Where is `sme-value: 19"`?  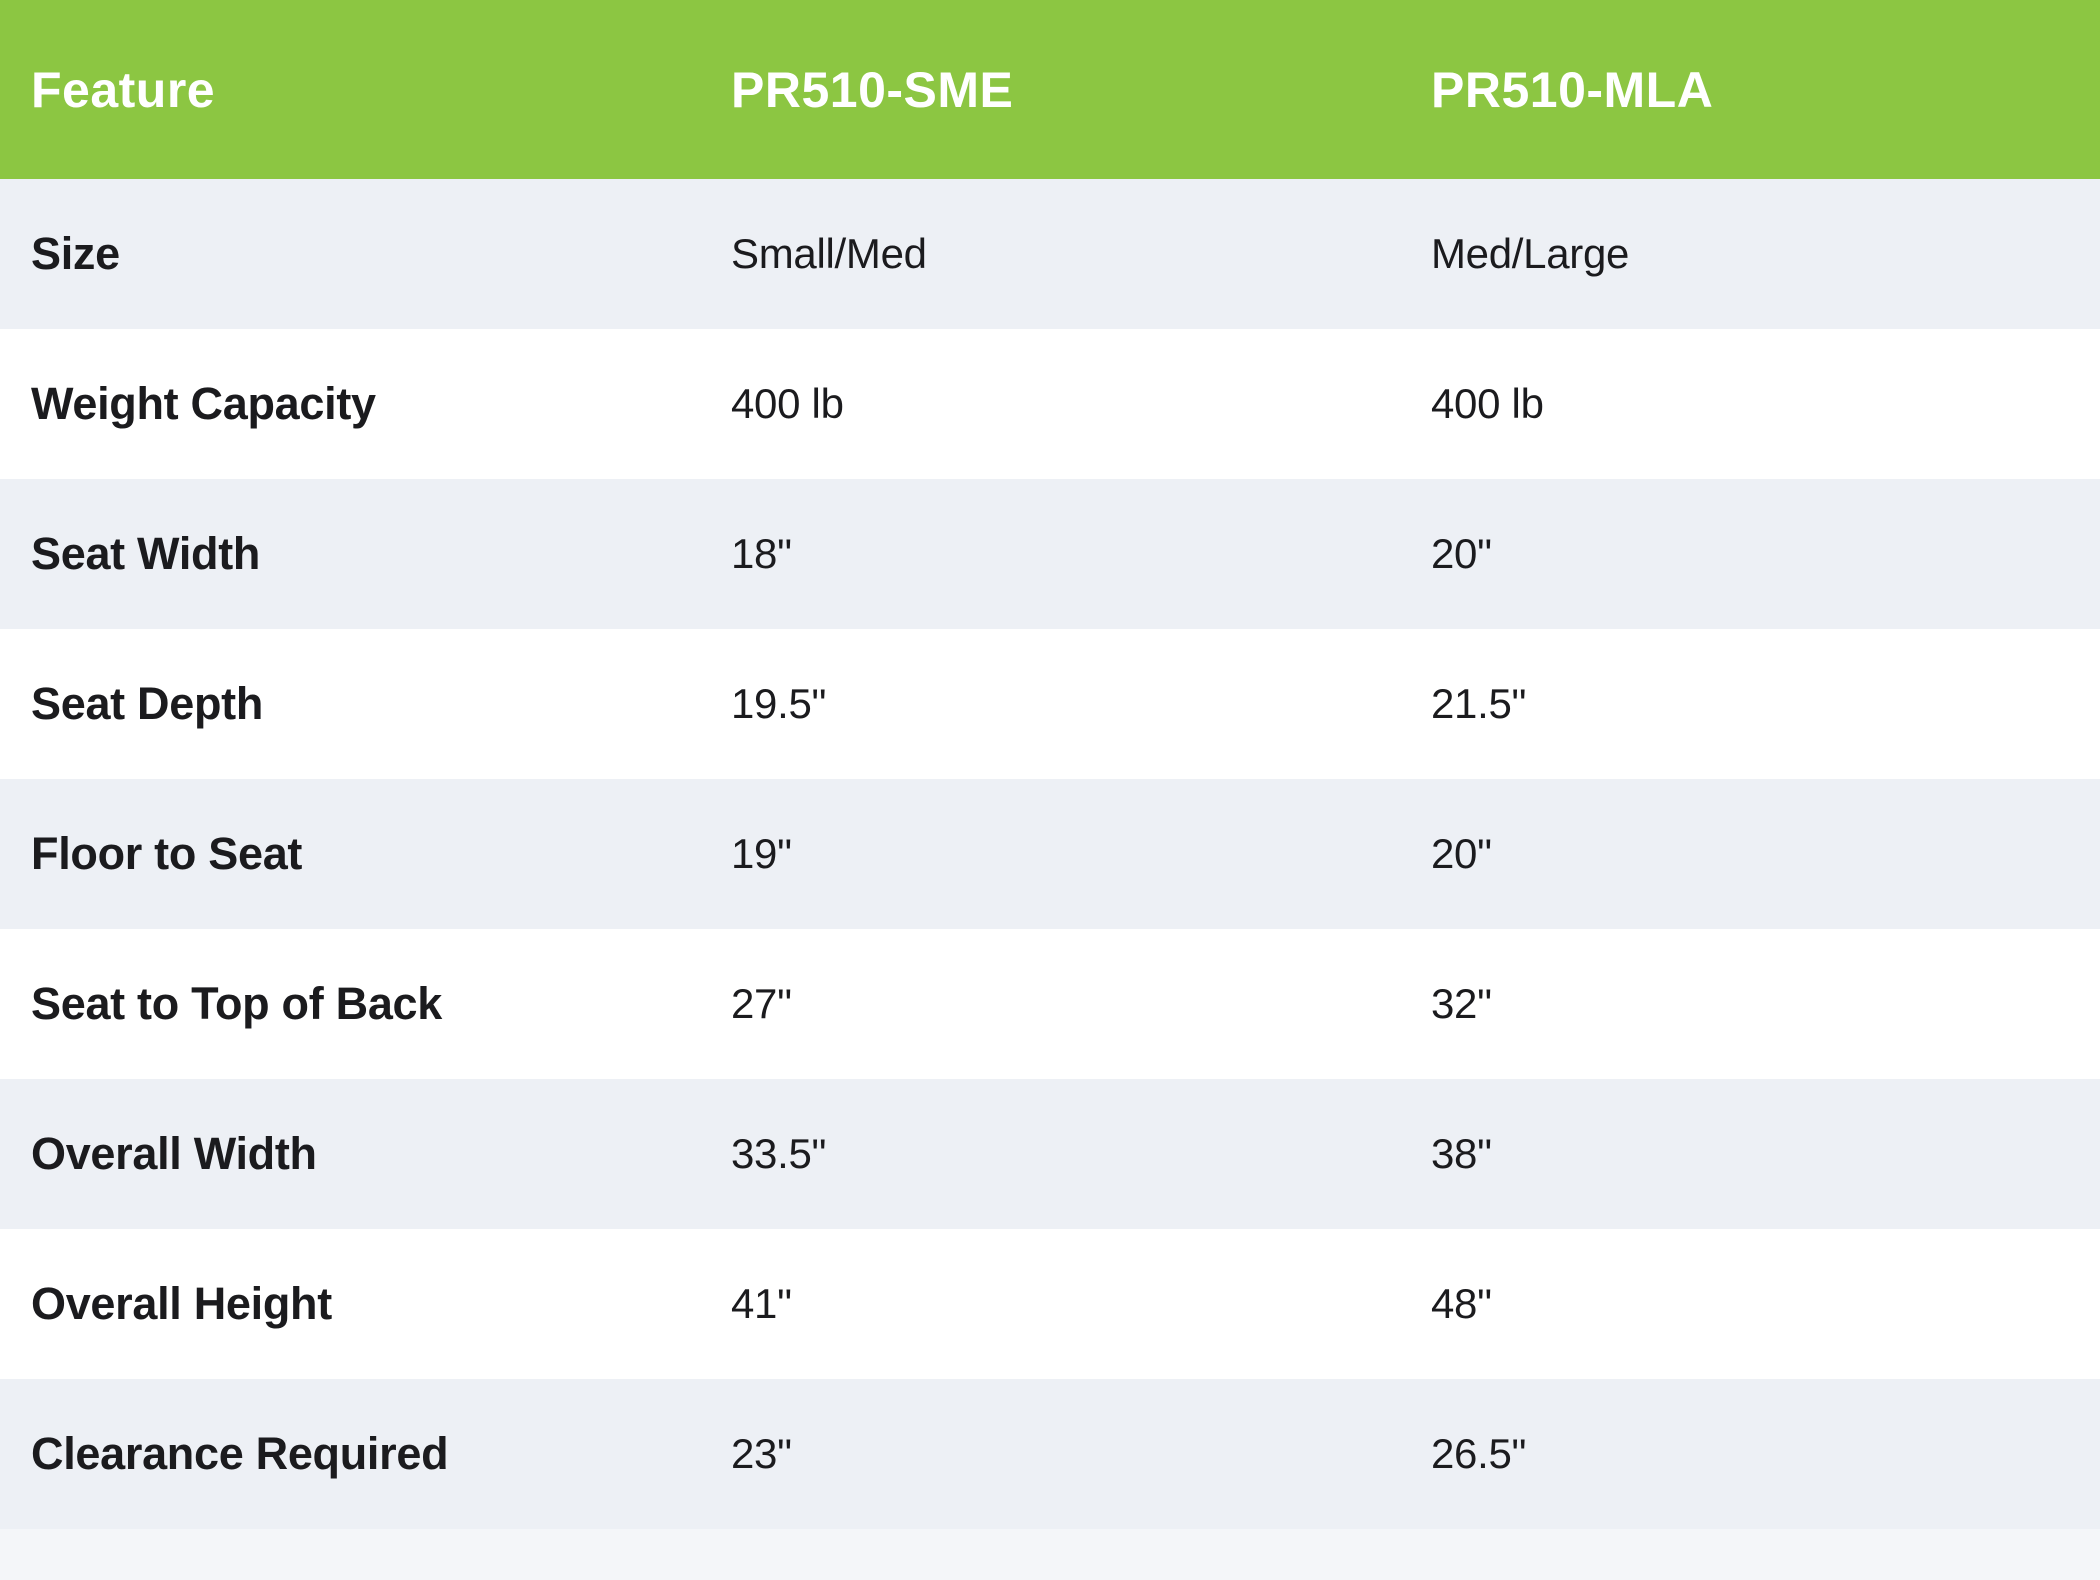
sme-value: 19" is located at coordinates (761, 853).